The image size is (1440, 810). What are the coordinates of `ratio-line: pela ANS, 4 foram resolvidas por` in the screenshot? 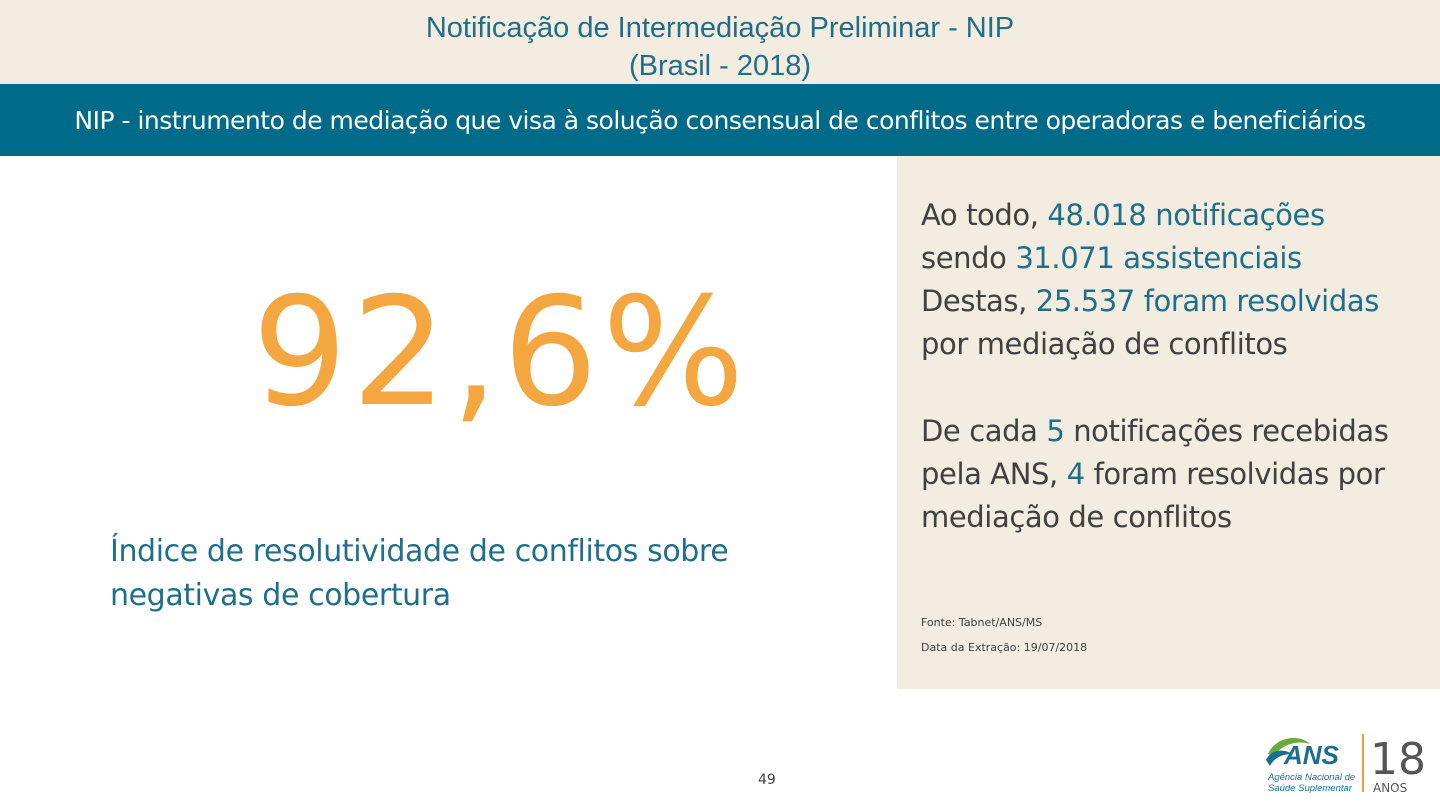 It's located at (1154, 474).